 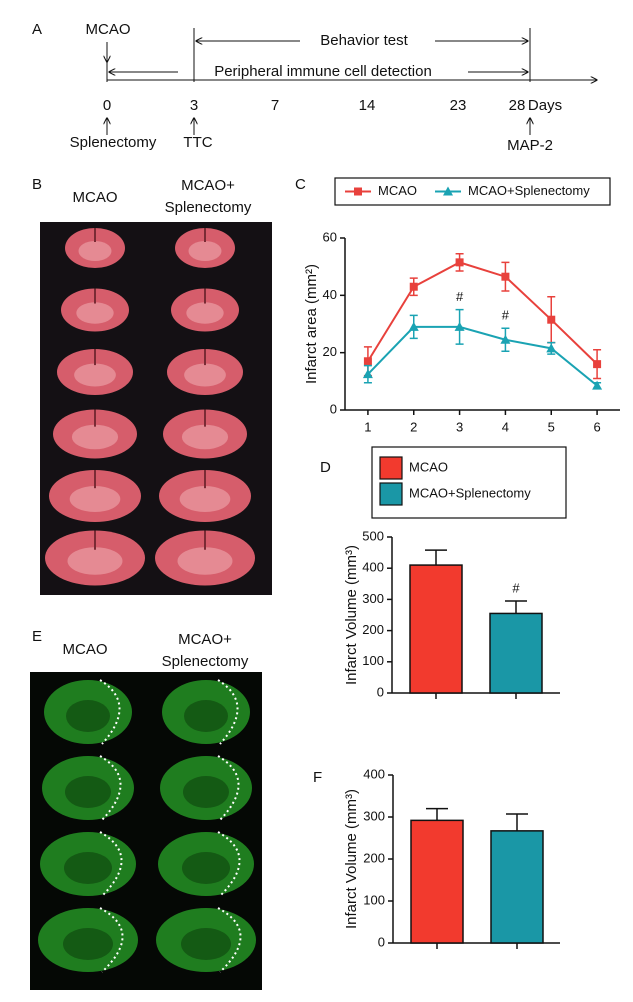 I want to click on y-tick-label: 40, so click(x=330, y=294).